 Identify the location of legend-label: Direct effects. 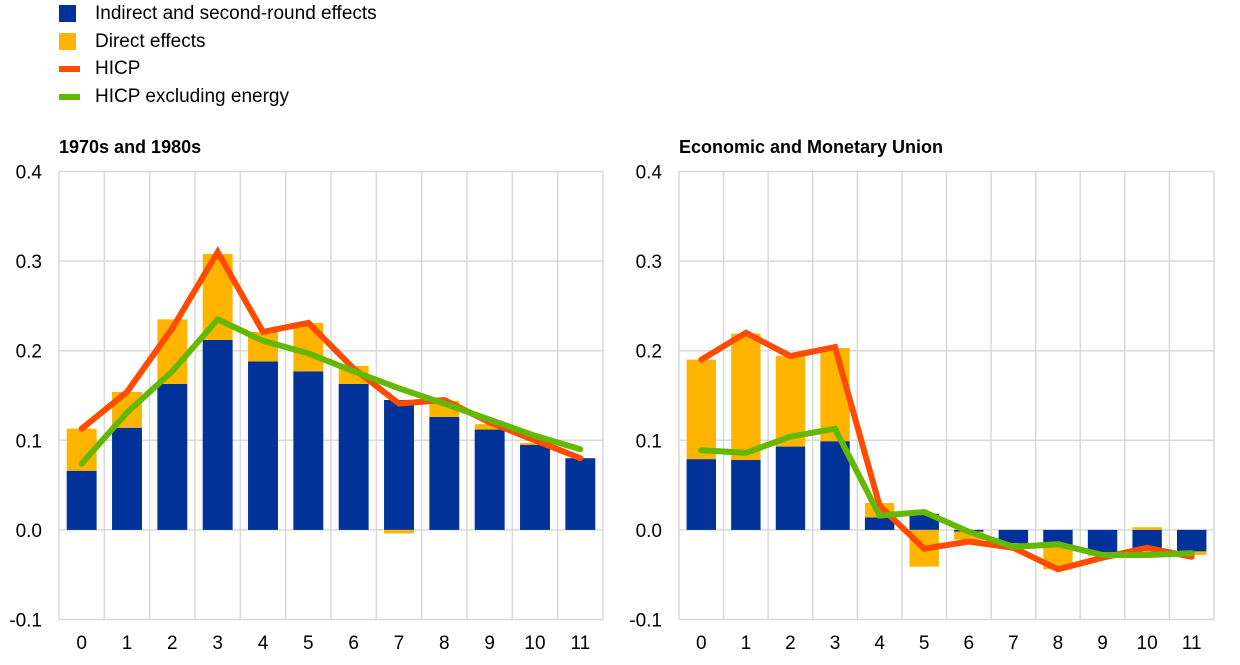
(150, 41).